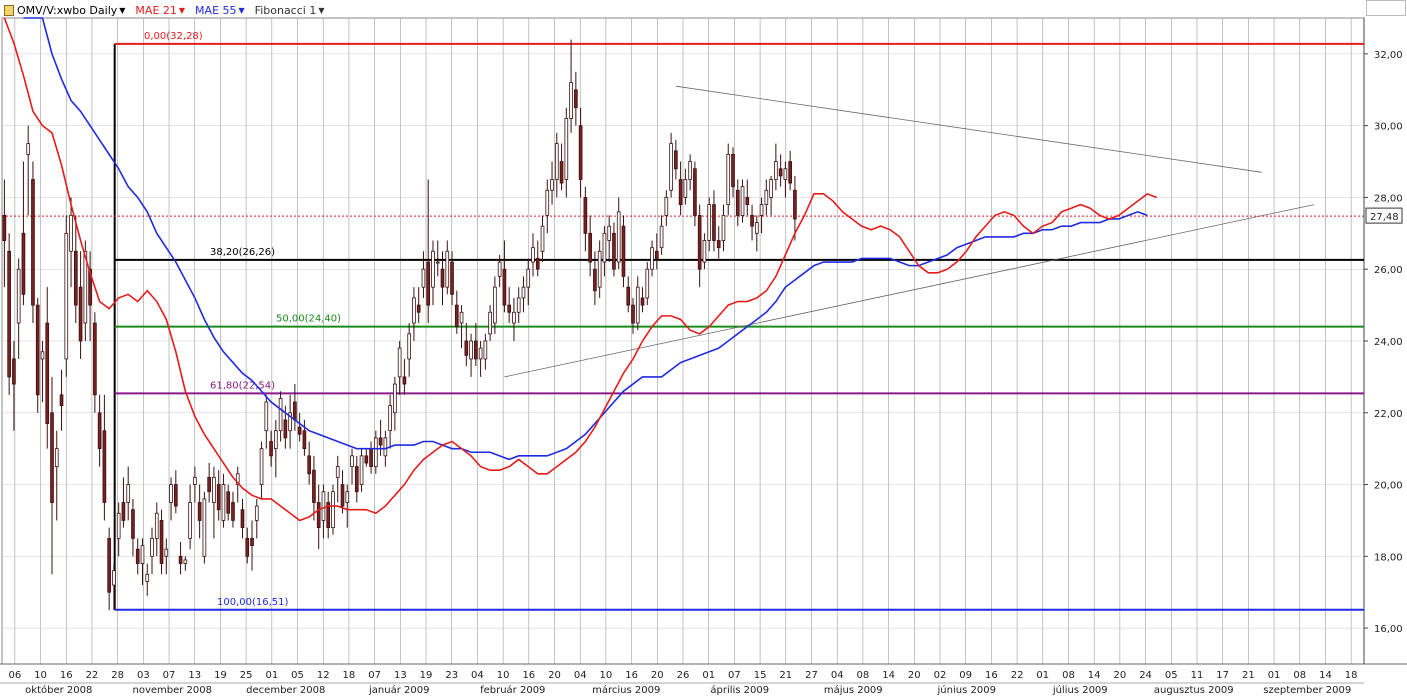 This screenshot has height=696, width=1407. I want to click on window-control-box, so click(1386, 8).